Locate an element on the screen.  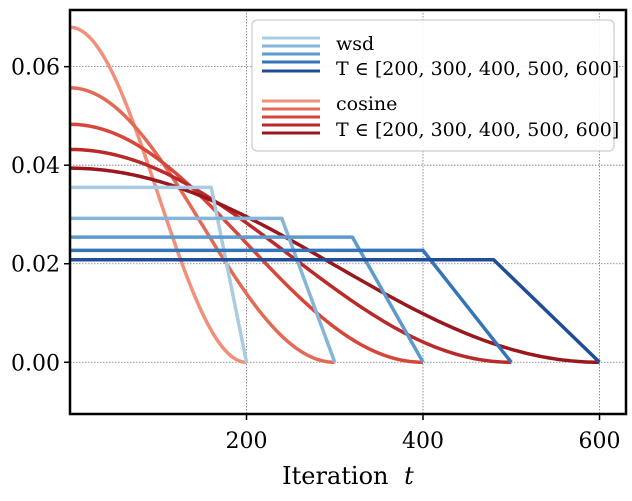
x-axis-label-text: Iteration is located at coordinates (335, 476).